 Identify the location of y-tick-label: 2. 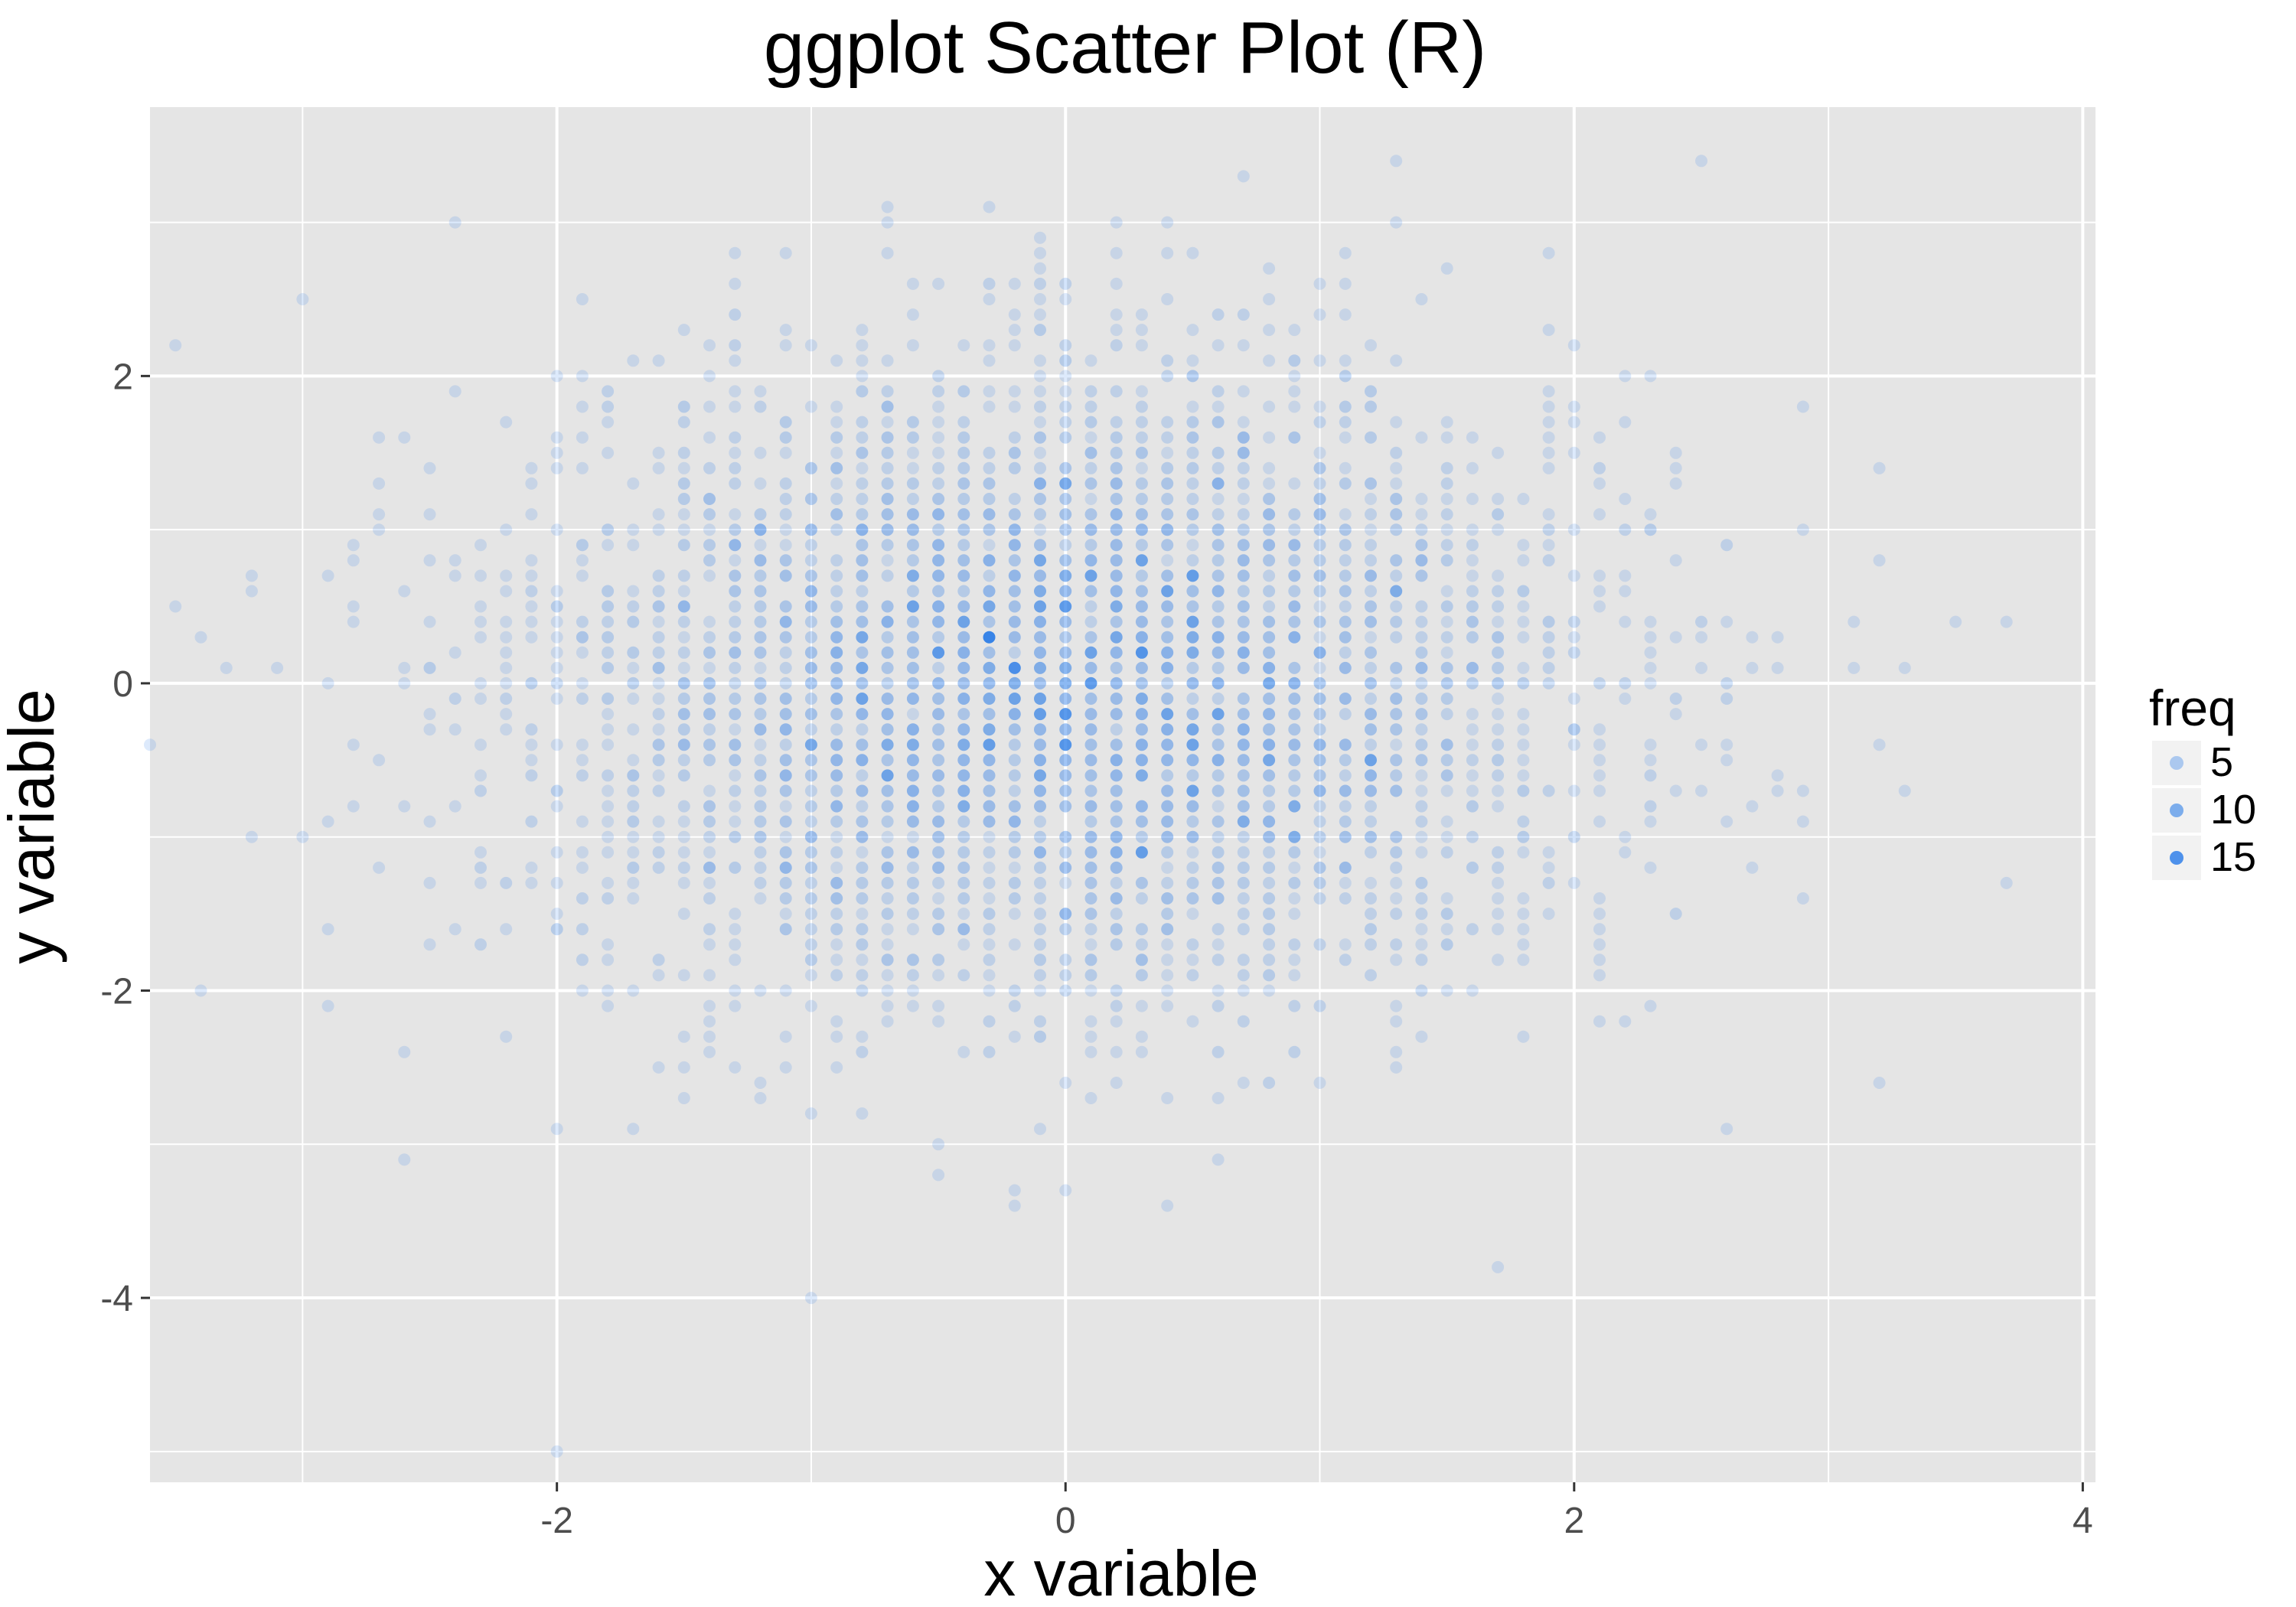
(123, 377).